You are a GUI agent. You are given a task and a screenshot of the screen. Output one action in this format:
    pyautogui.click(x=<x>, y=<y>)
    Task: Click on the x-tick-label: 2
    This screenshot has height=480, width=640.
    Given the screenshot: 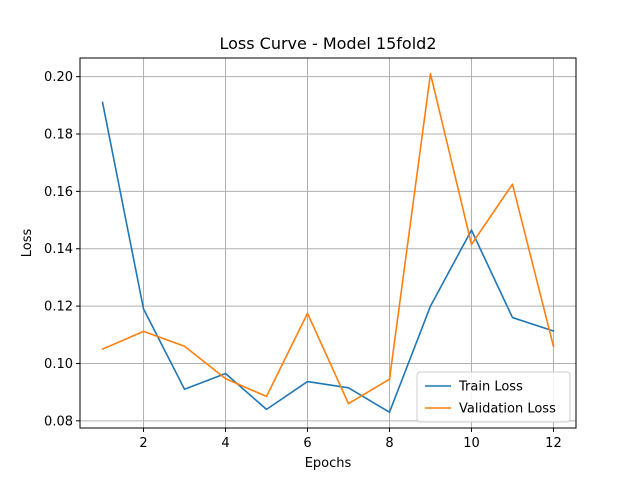 What is the action you would take?
    pyautogui.click(x=143, y=443)
    